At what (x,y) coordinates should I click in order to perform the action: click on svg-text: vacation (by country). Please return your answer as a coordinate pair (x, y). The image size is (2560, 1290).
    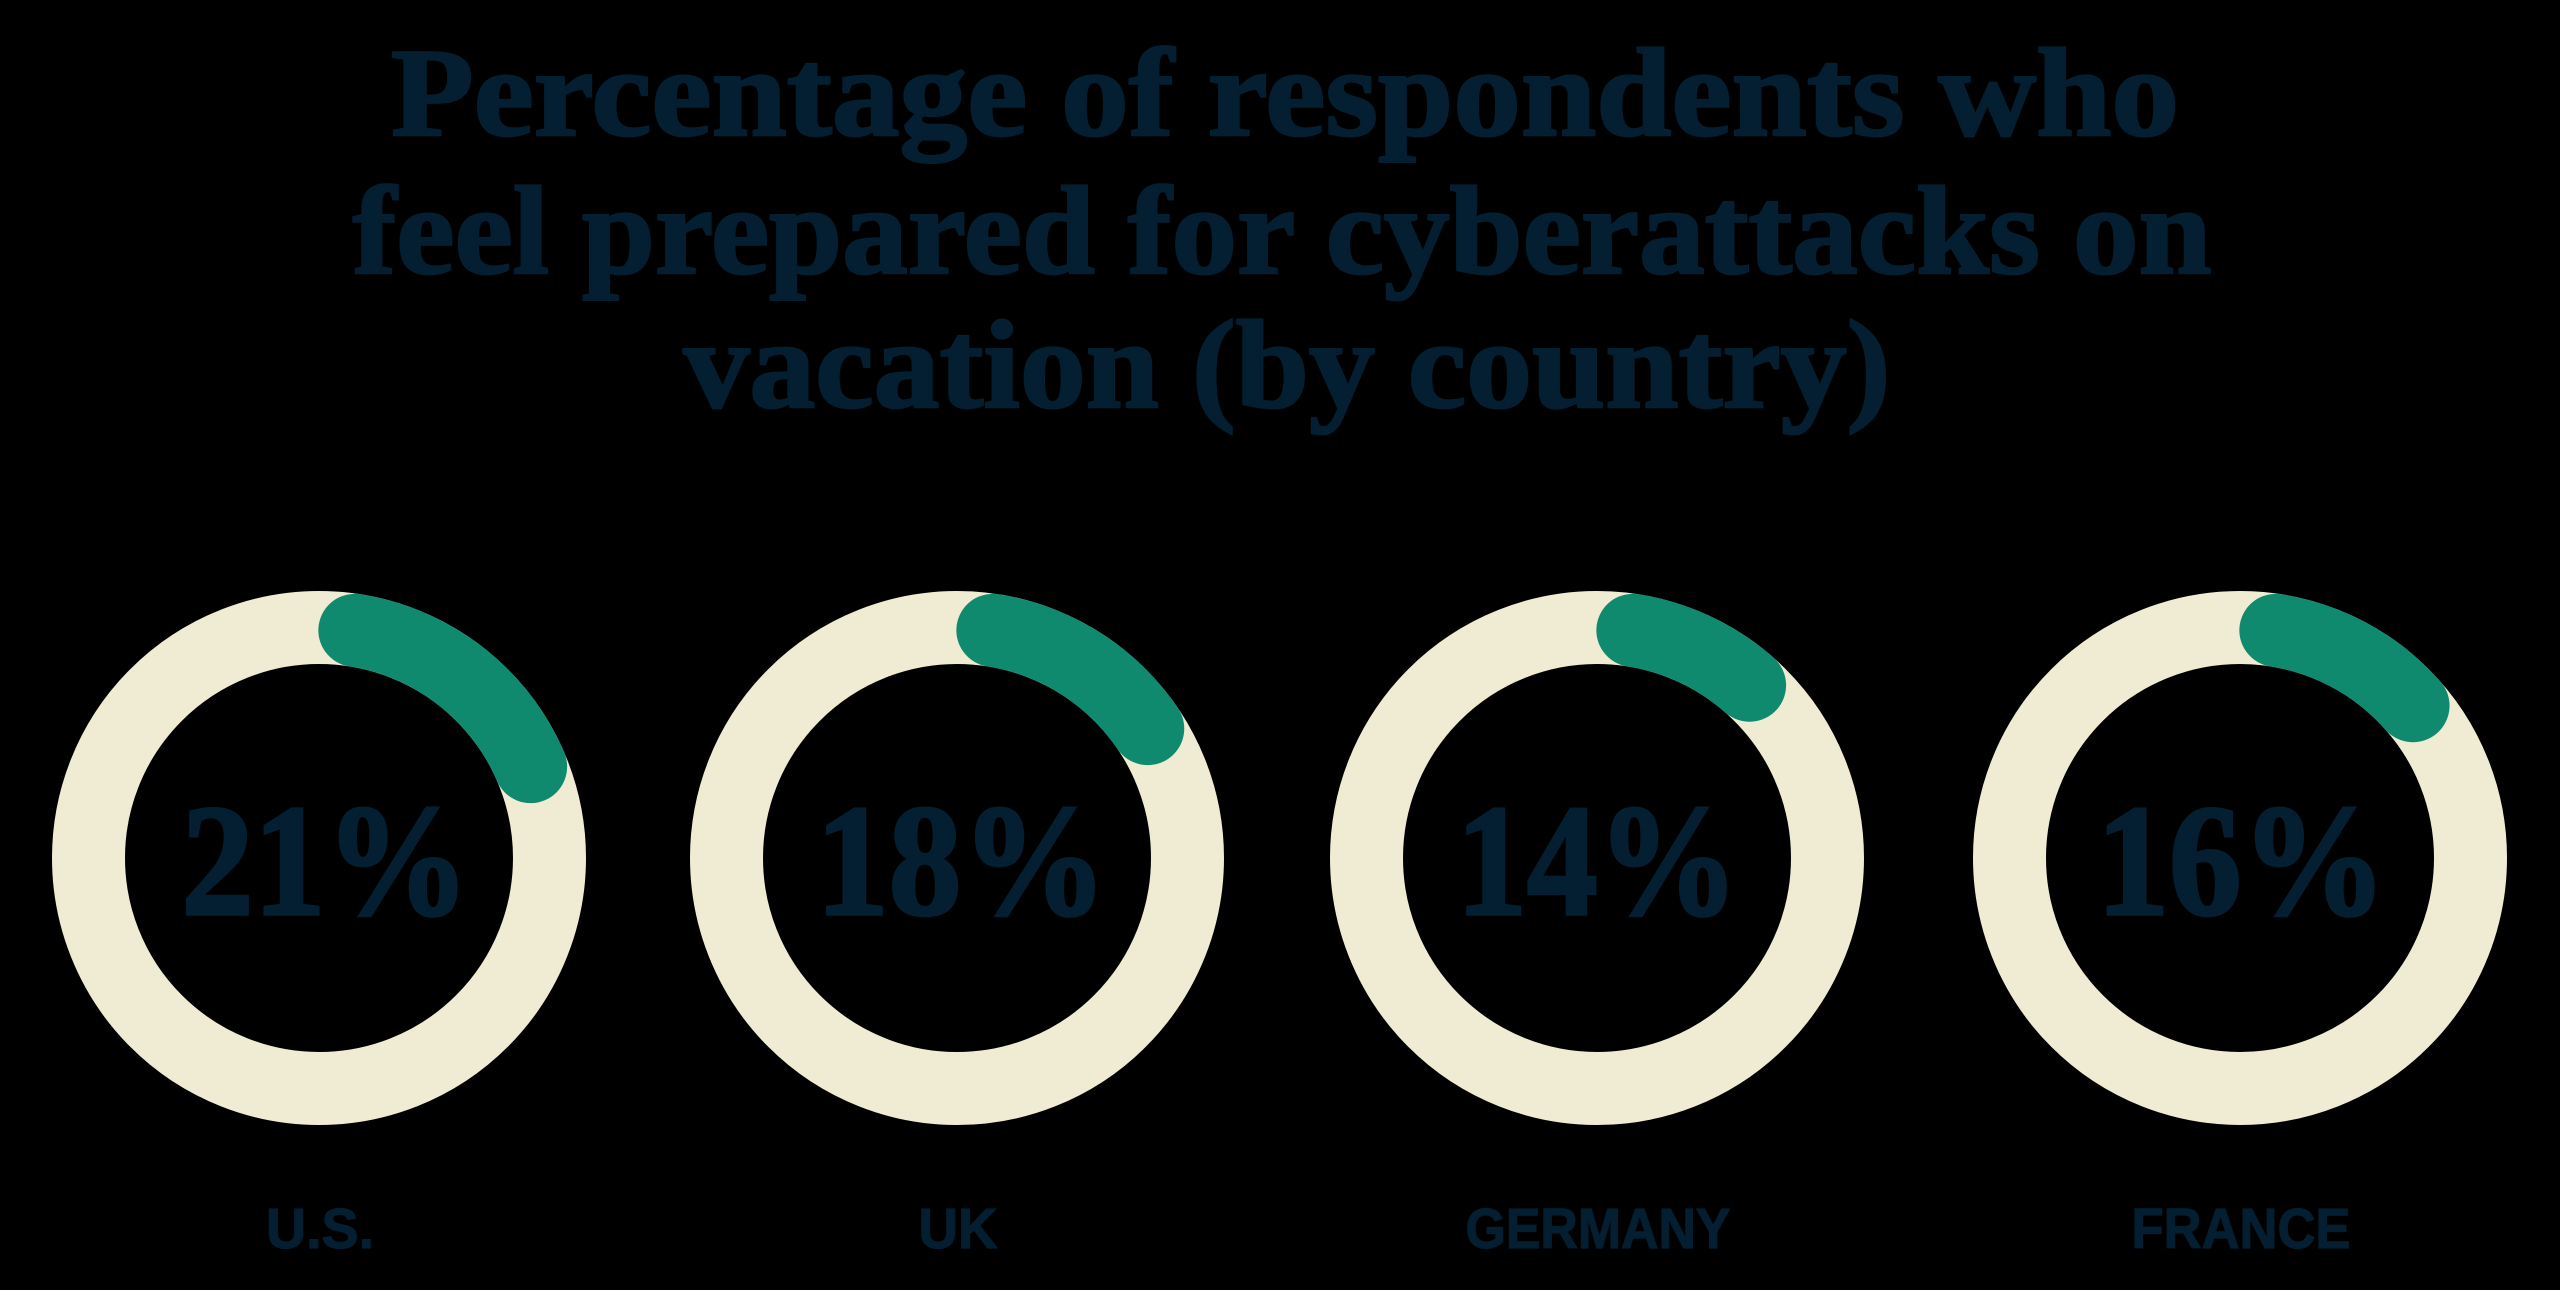
    Looking at the image, I should click on (1287, 365).